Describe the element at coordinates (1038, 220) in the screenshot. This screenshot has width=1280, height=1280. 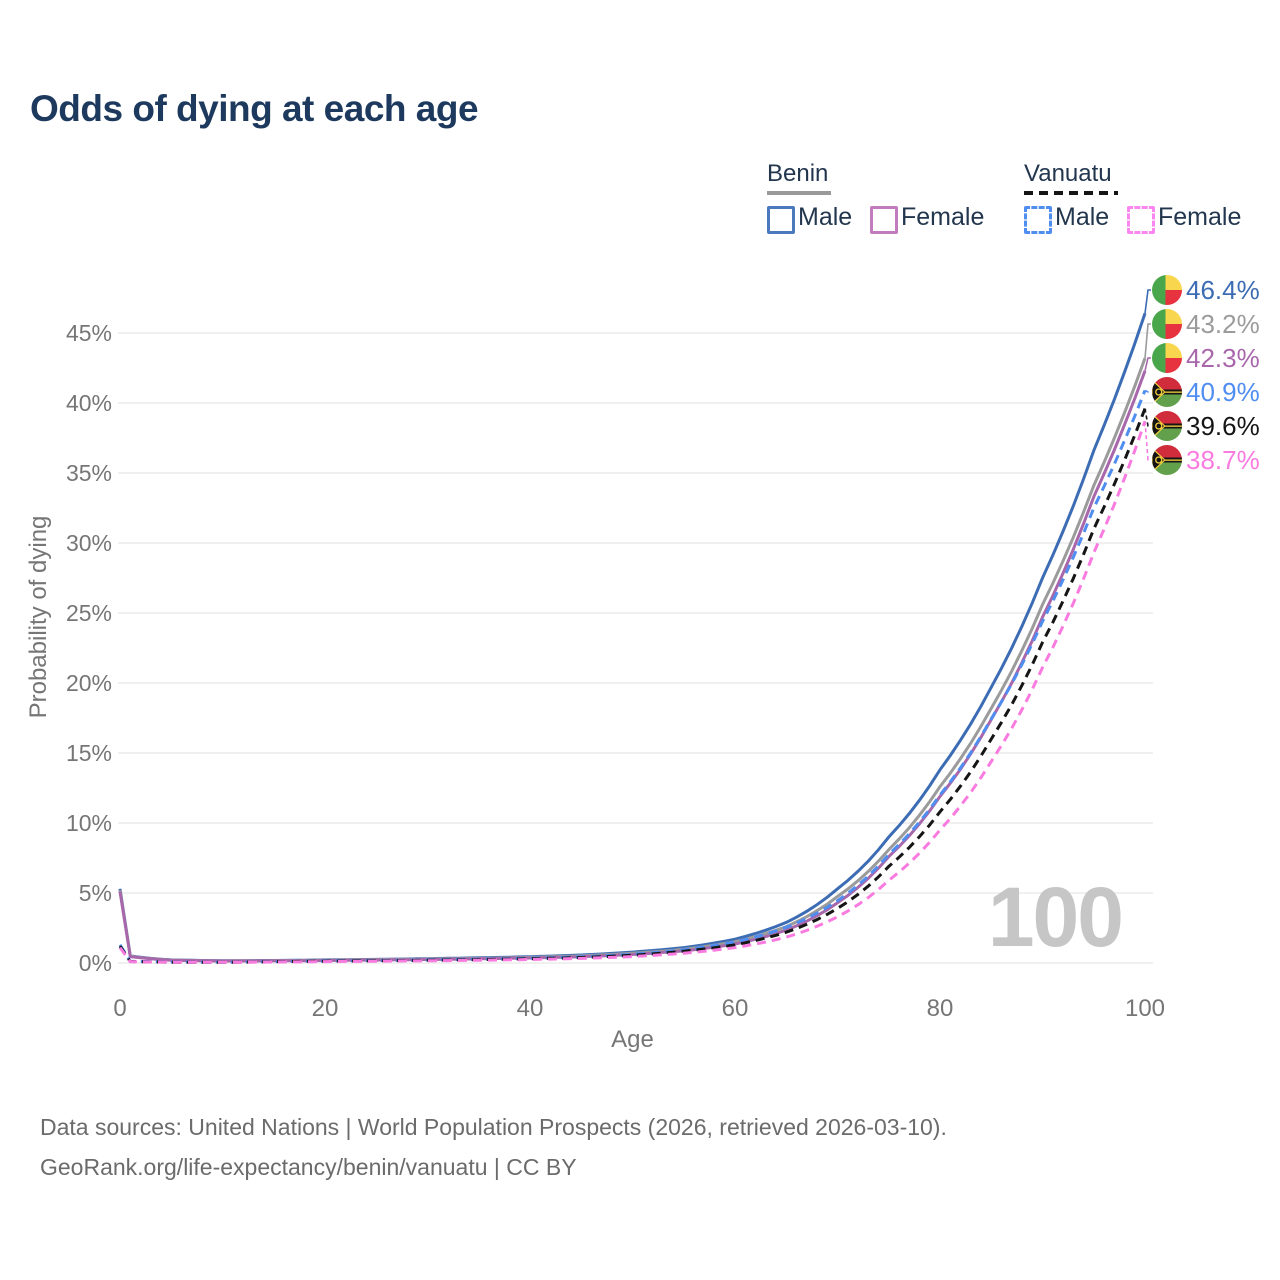
I see `legend-vanuatu-male-swatch` at that location.